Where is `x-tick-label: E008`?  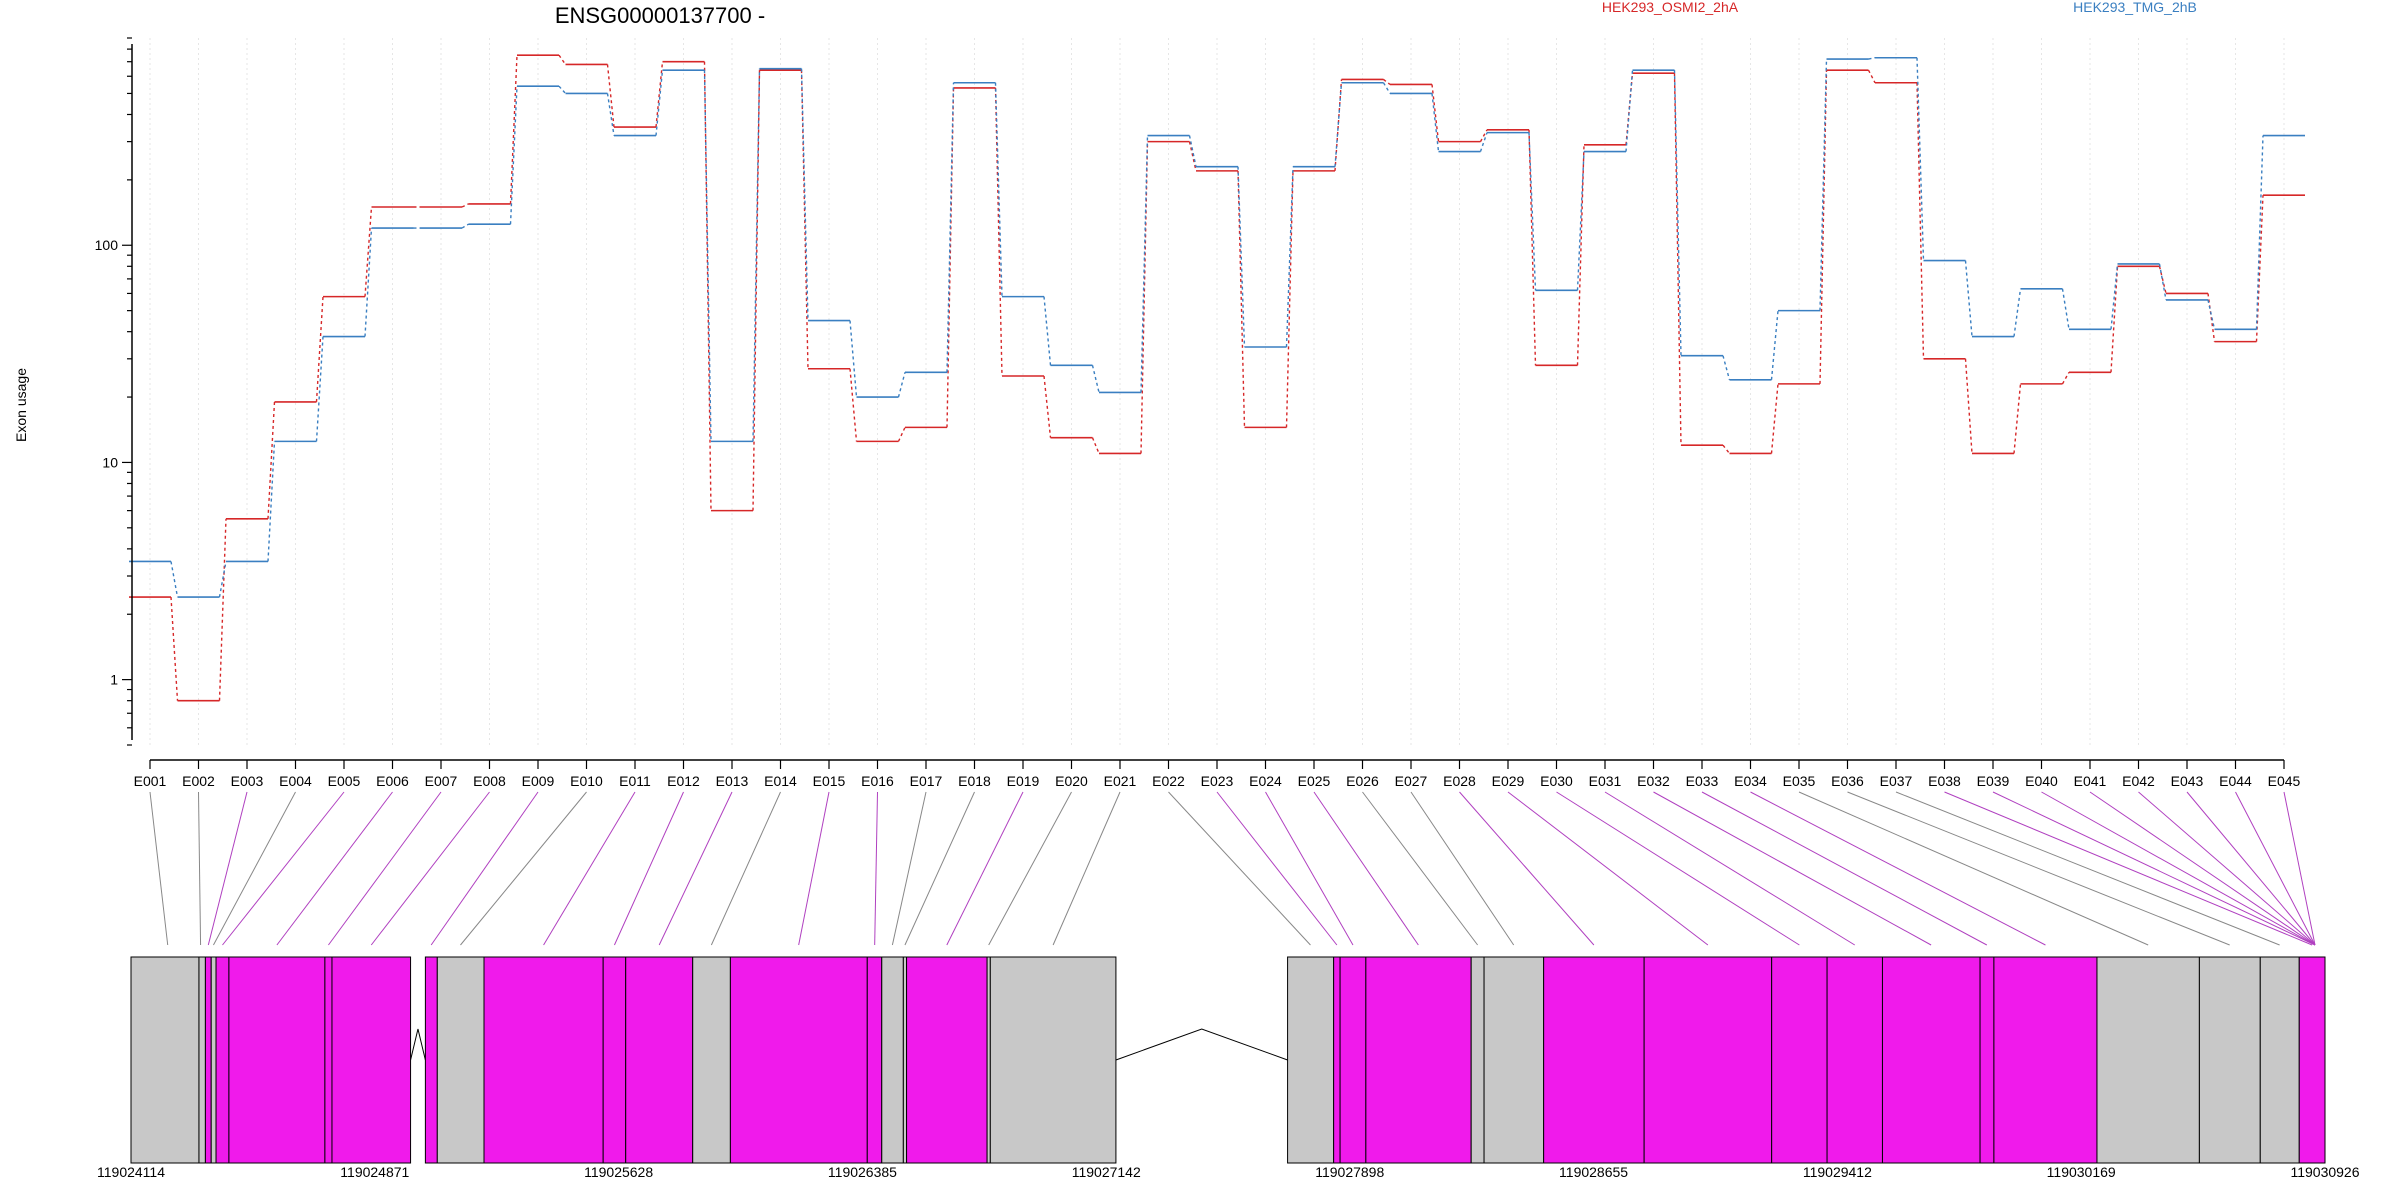
x-tick-label: E008 is located at coordinates (489, 781).